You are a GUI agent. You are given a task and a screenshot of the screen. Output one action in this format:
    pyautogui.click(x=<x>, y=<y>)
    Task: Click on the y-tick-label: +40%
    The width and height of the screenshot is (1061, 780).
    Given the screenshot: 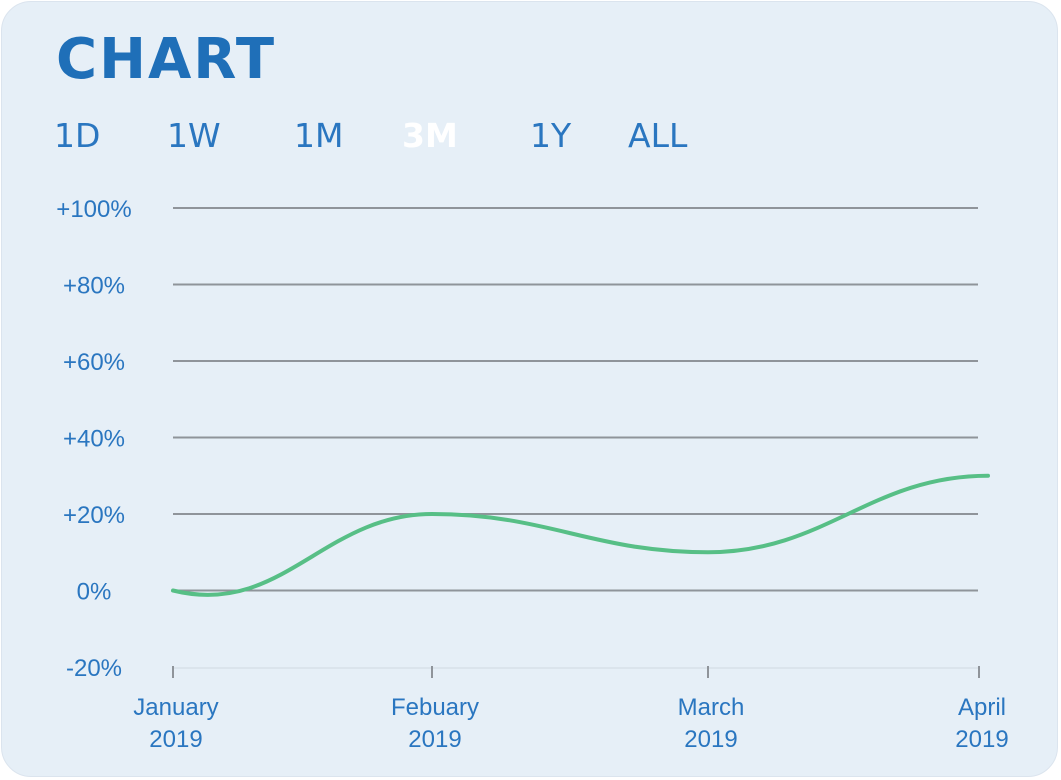 What is the action you would take?
    pyautogui.click(x=94, y=439)
    